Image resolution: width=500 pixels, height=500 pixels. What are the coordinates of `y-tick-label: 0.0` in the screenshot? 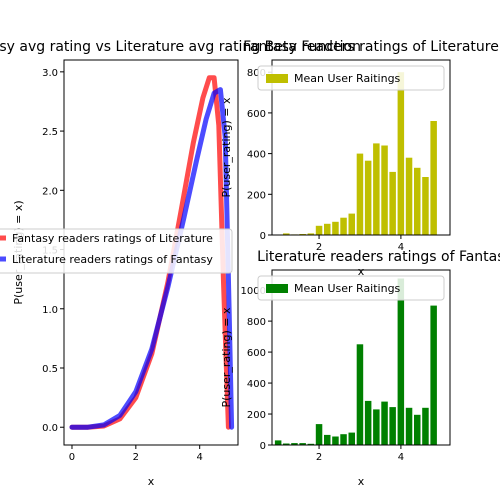 It's located at (50, 428).